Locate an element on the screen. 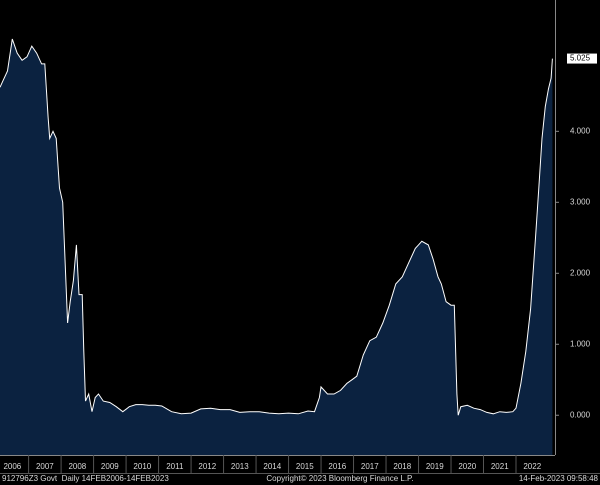 The height and width of the screenshot is (485, 600). x-tick-label: 2014 is located at coordinates (272, 466).